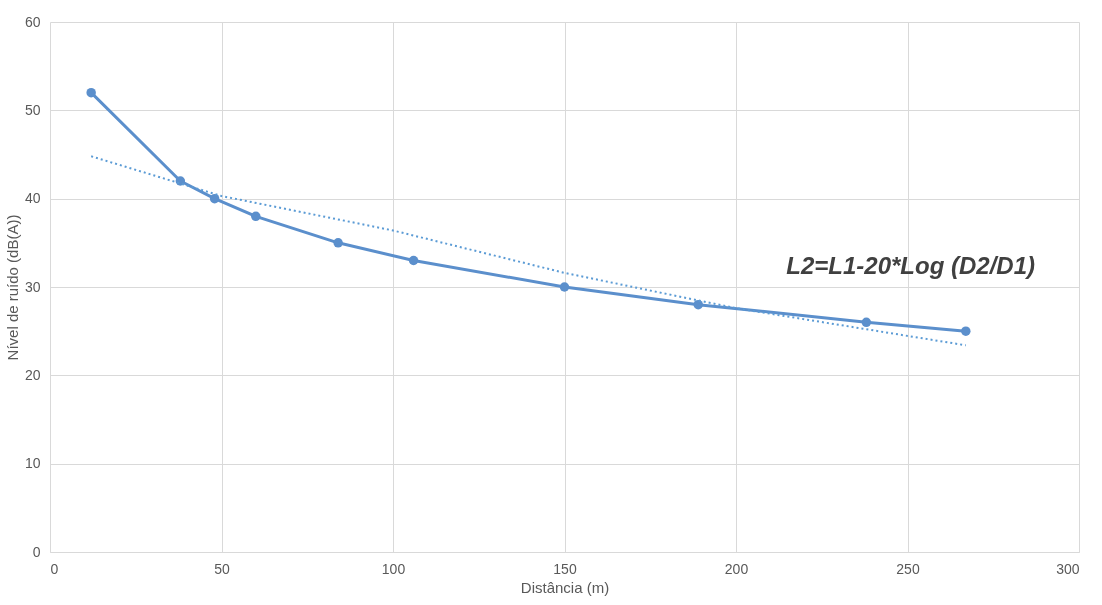 The width and height of the screenshot is (1102, 605). What do you see at coordinates (736, 568) in the screenshot?
I see `x-tick-label: 200` at bounding box center [736, 568].